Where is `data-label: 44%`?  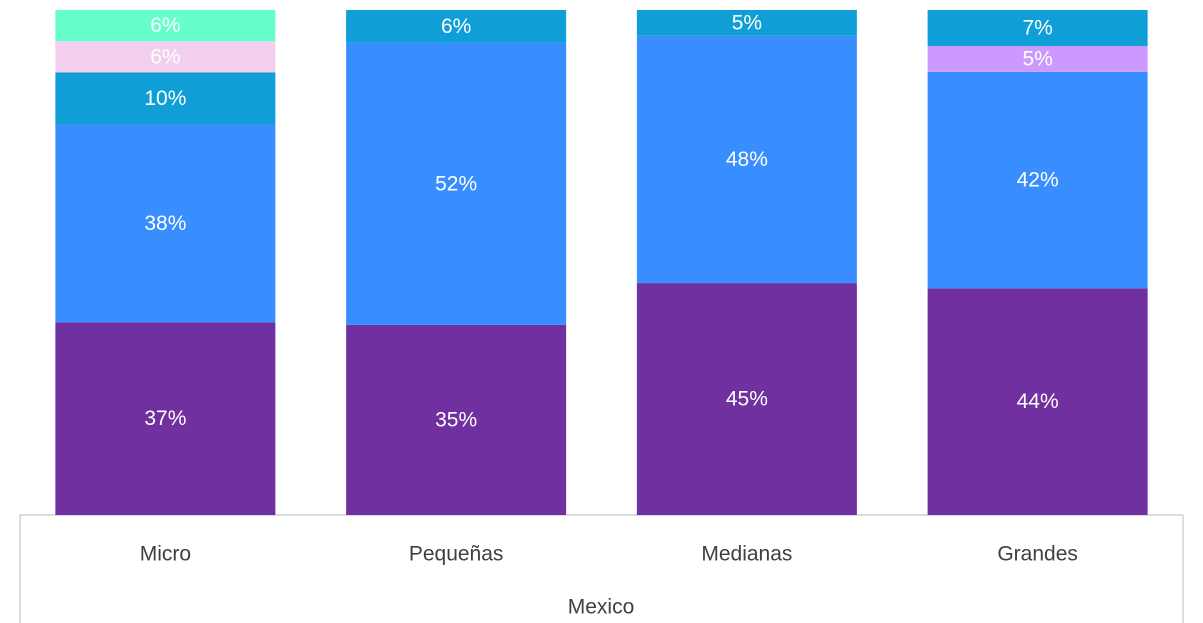 data-label: 44% is located at coordinates (1038, 401).